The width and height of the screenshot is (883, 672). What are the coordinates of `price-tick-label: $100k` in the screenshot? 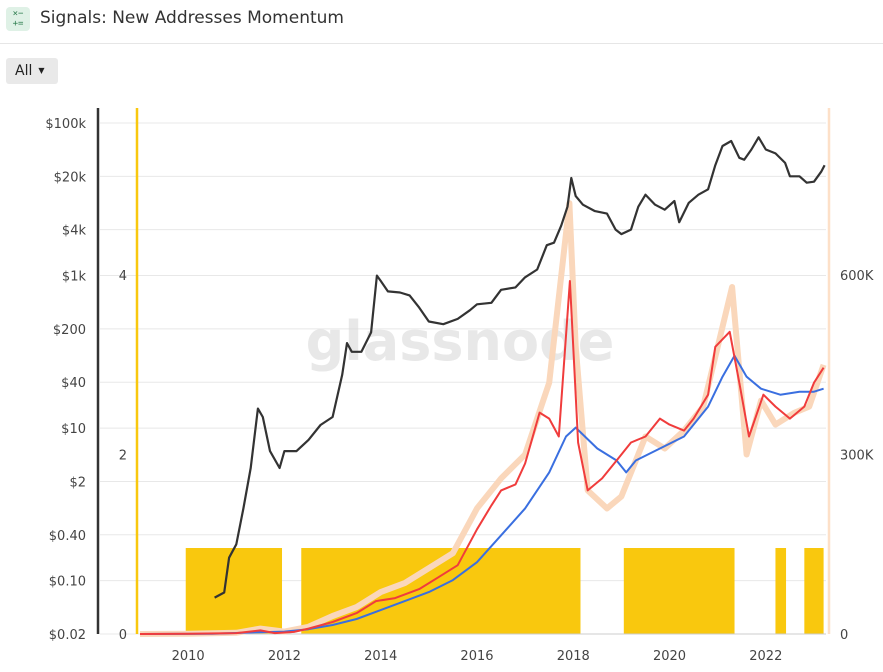 It's located at (65, 124).